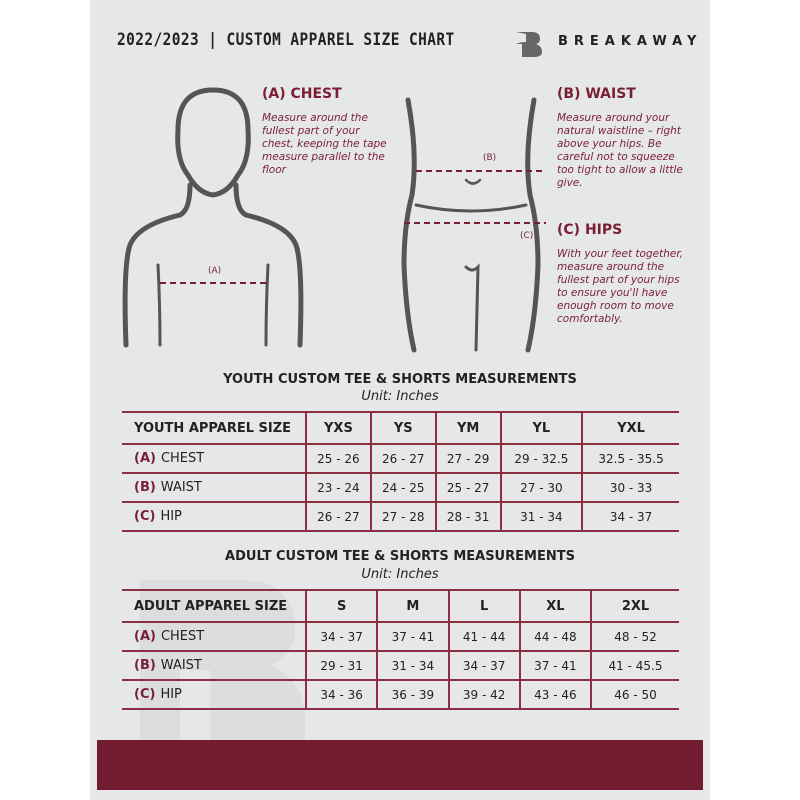 The image size is (800, 800). Describe the element at coordinates (400, 556) in the screenshot. I see `adult-table-title: ADULT CUSTOM TEE & SHORTS MEASUREMENTS` at that location.